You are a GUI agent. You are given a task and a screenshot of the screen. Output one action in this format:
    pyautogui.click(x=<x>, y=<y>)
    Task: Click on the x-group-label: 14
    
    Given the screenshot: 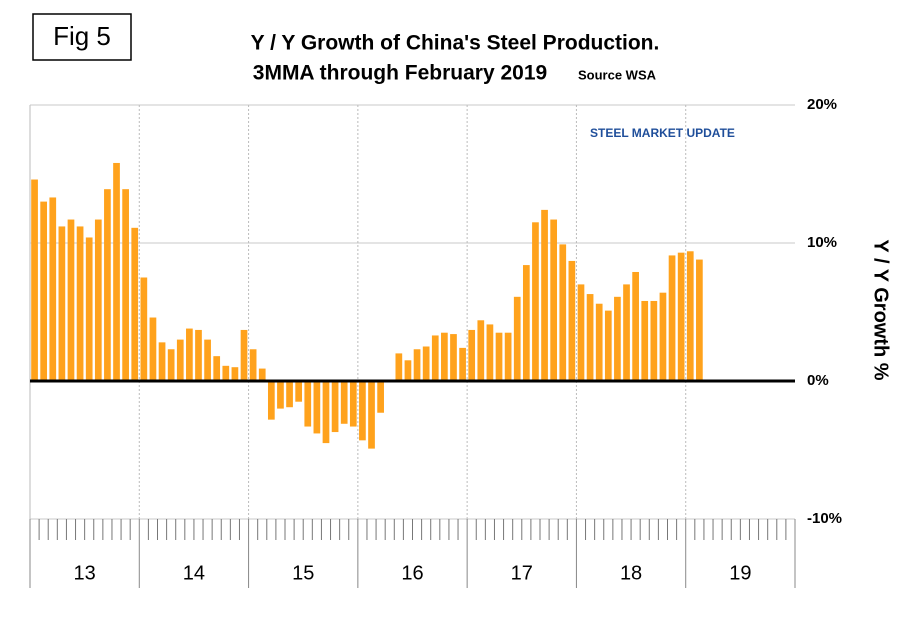 What is the action you would take?
    pyautogui.click(x=194, y=573)
    